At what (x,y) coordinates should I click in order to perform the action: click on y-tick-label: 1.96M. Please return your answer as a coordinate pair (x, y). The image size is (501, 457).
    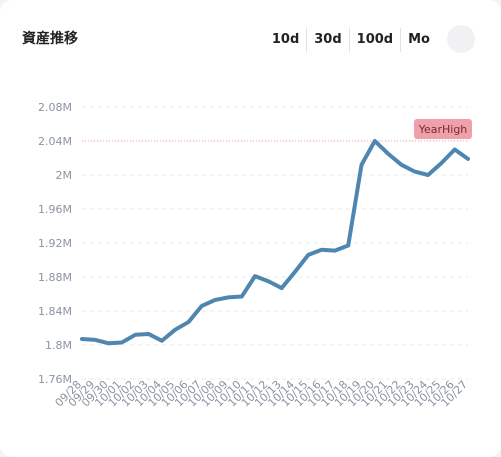
    Looking at the image, I should click on (55, 209).